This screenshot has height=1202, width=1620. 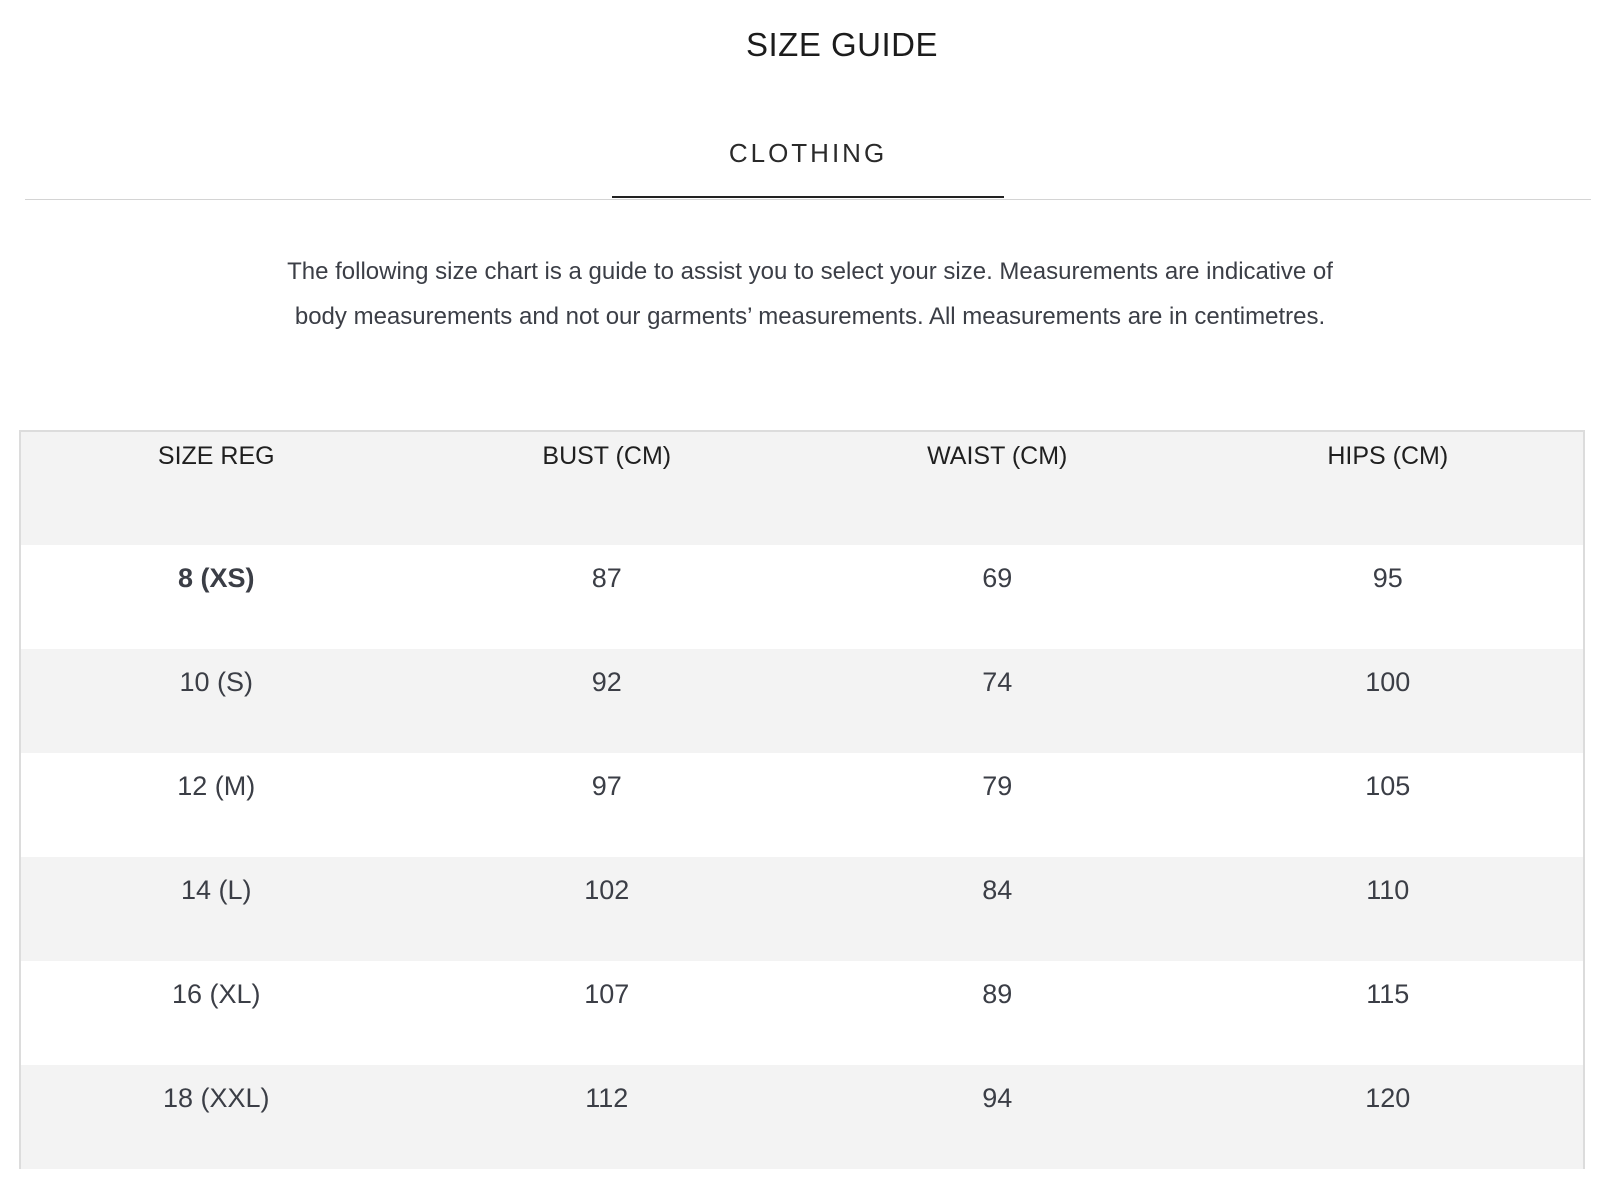 I want to click on header-size: SIZE REG, so click(x=216, y=456).